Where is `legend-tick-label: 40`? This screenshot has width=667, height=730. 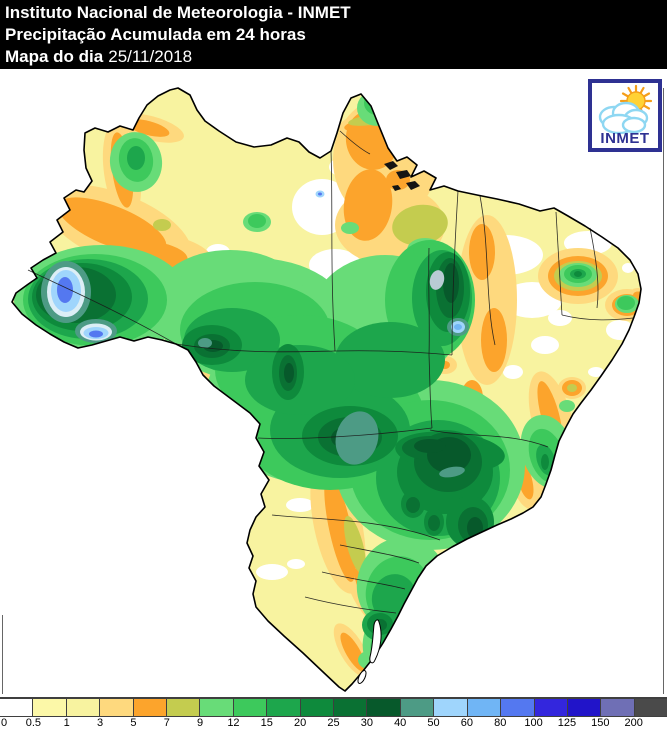
legend-tick-label: 40 is located at coordinates (400, 723).